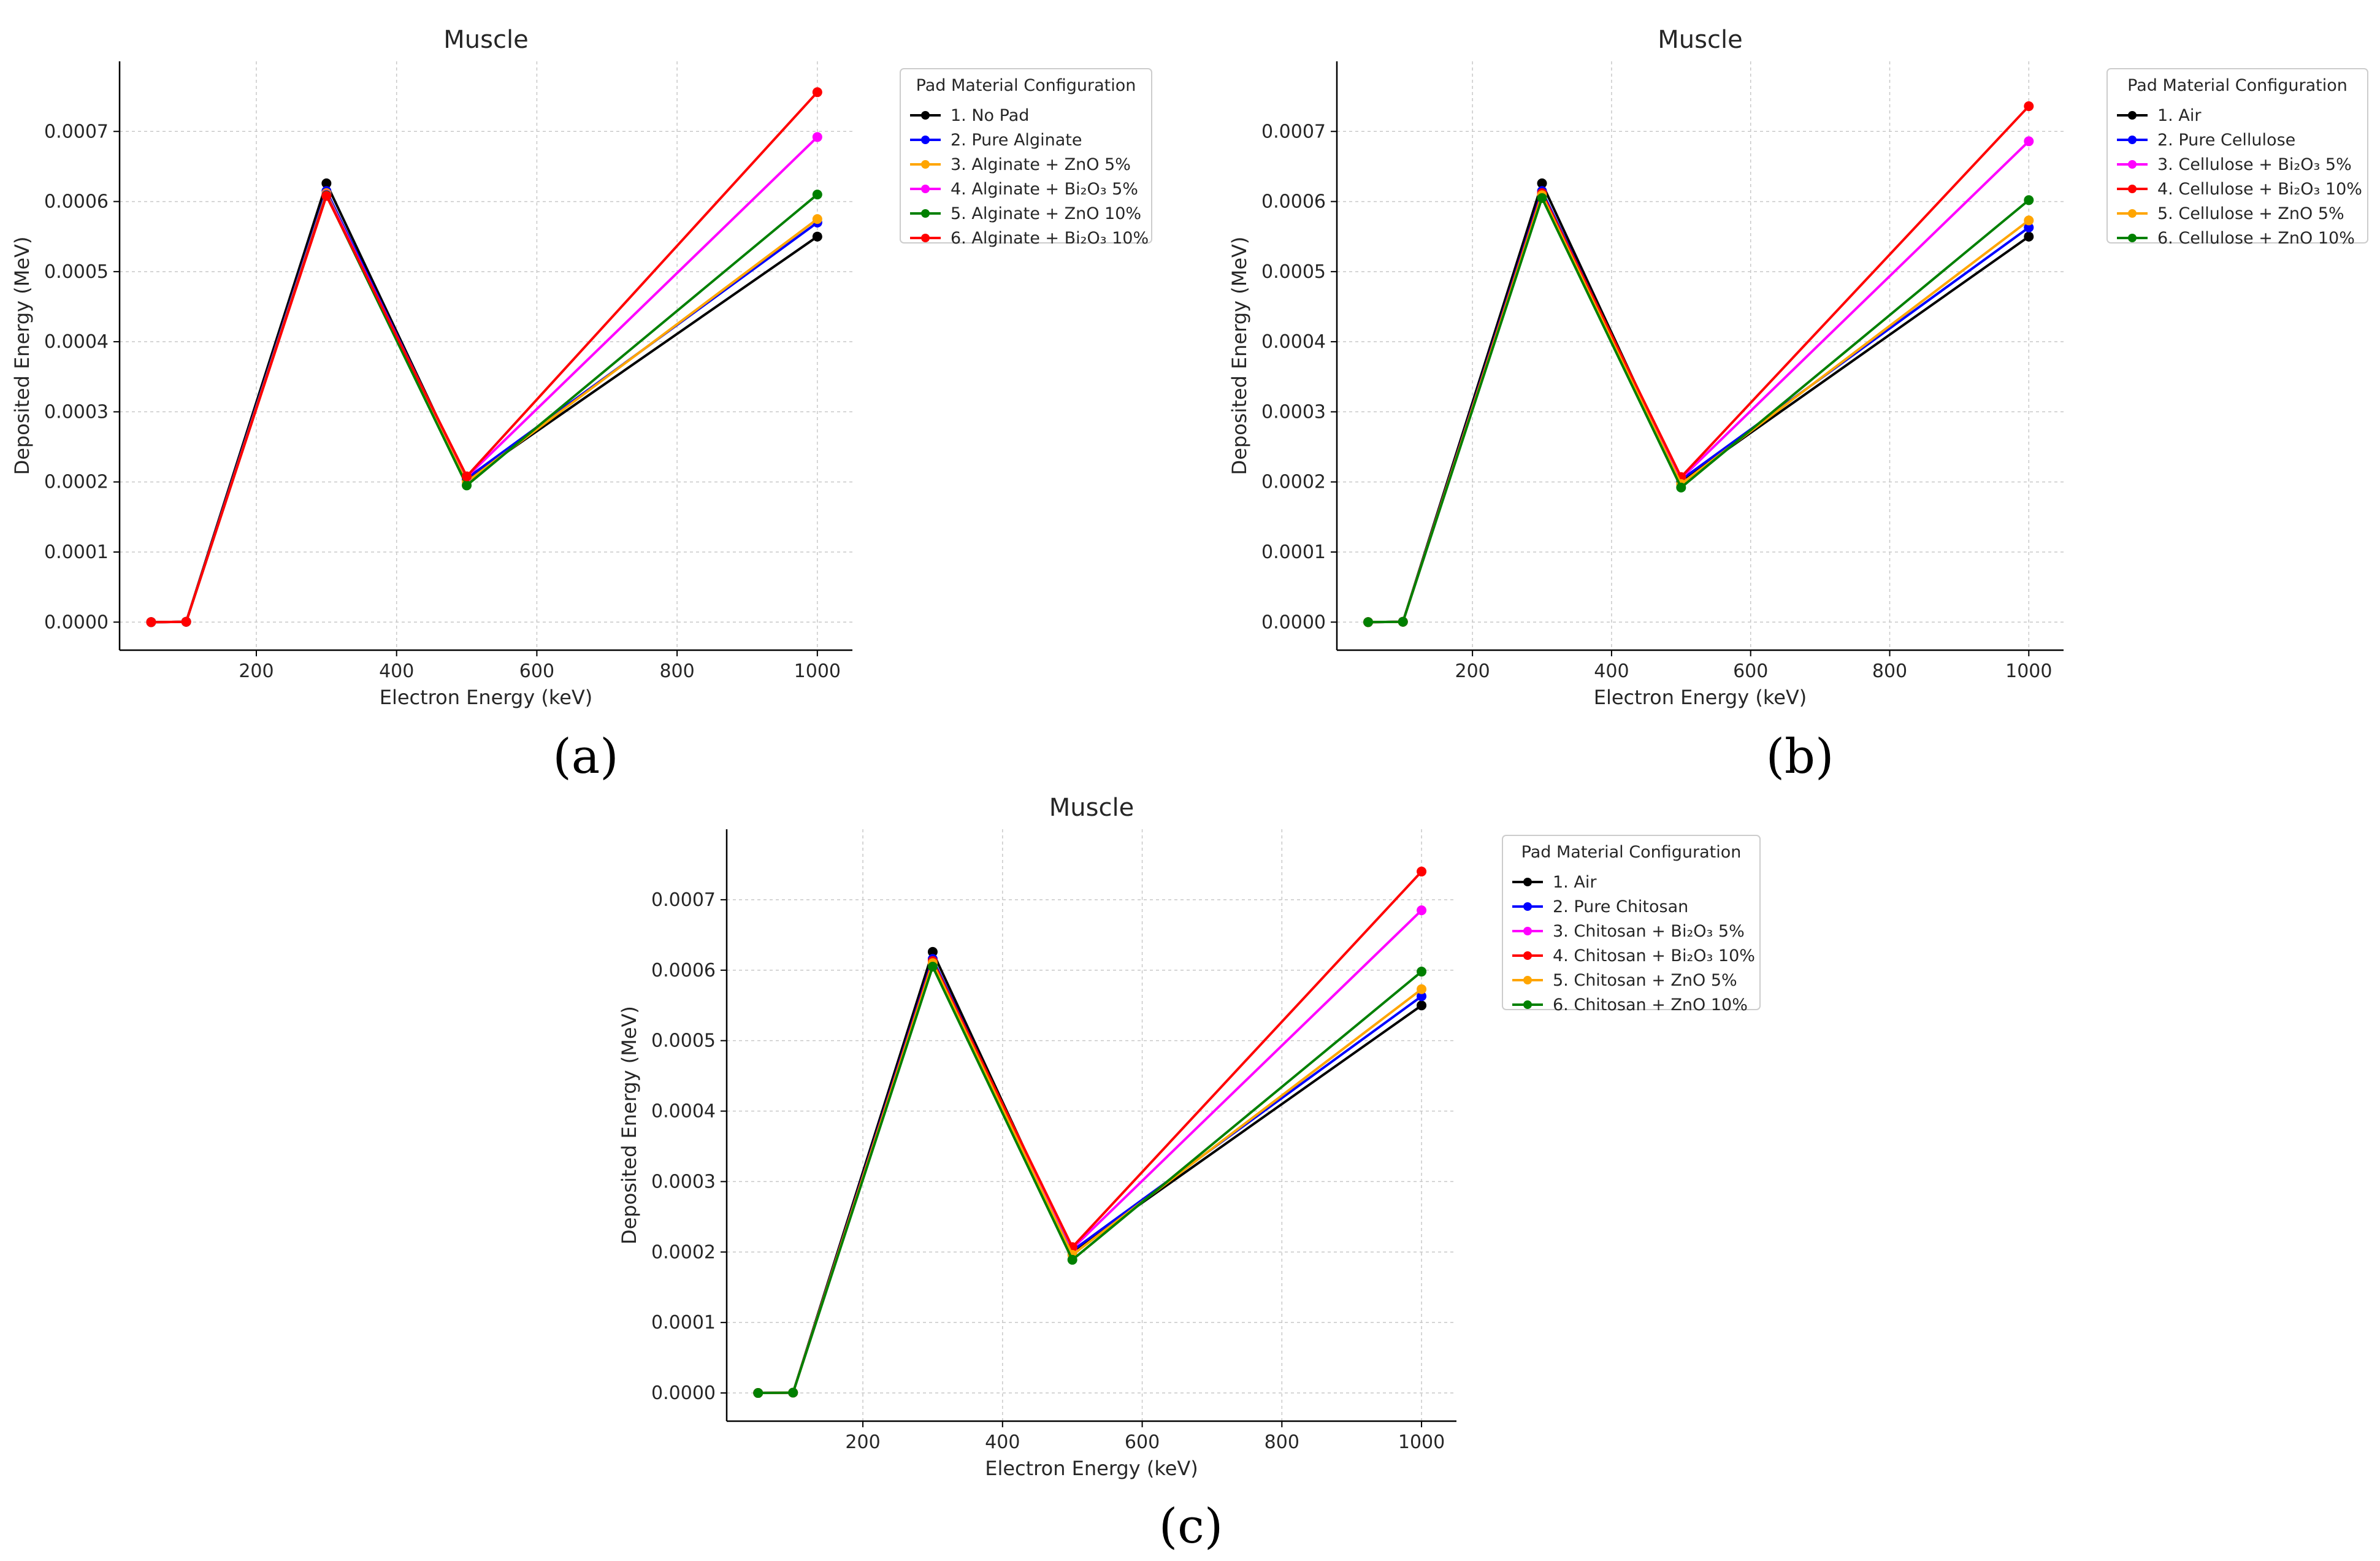  What do you see at coordinates (1650, 1004) in the screenshot?
I see `legend-entry: 6. Chitosan + ZnO 10%` at bounding box center [1650, 1004].